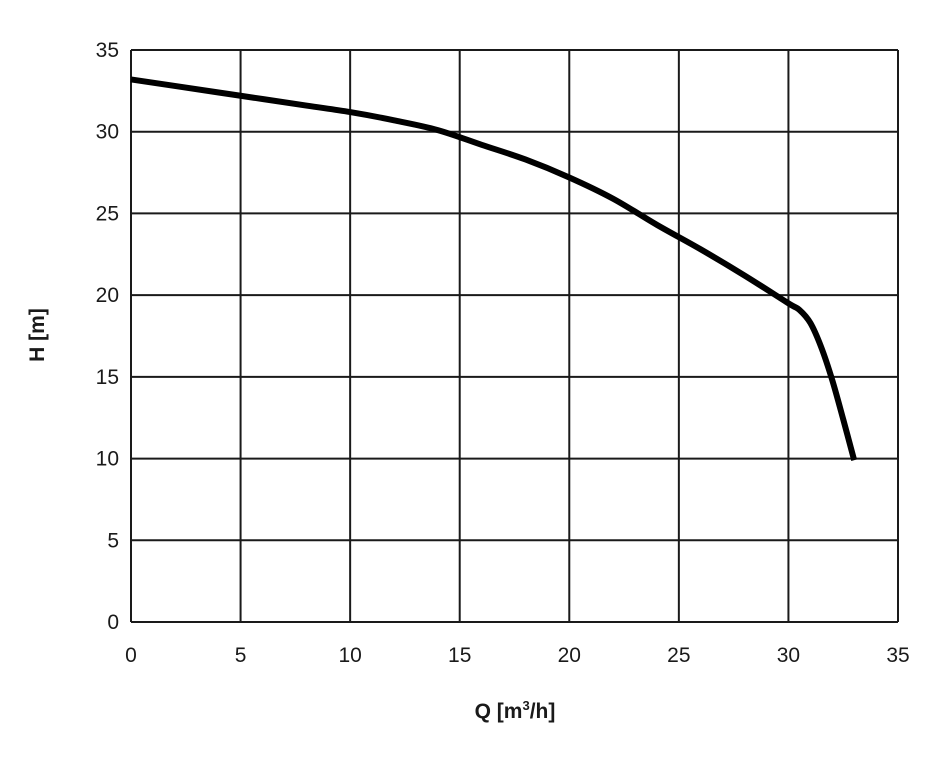 The height and width of the screenshot is (760, 930). What do you see at coordinates (107, 50) in the screenshot?
I see `y-tick-label: 35` at bounding box center [107, 50].